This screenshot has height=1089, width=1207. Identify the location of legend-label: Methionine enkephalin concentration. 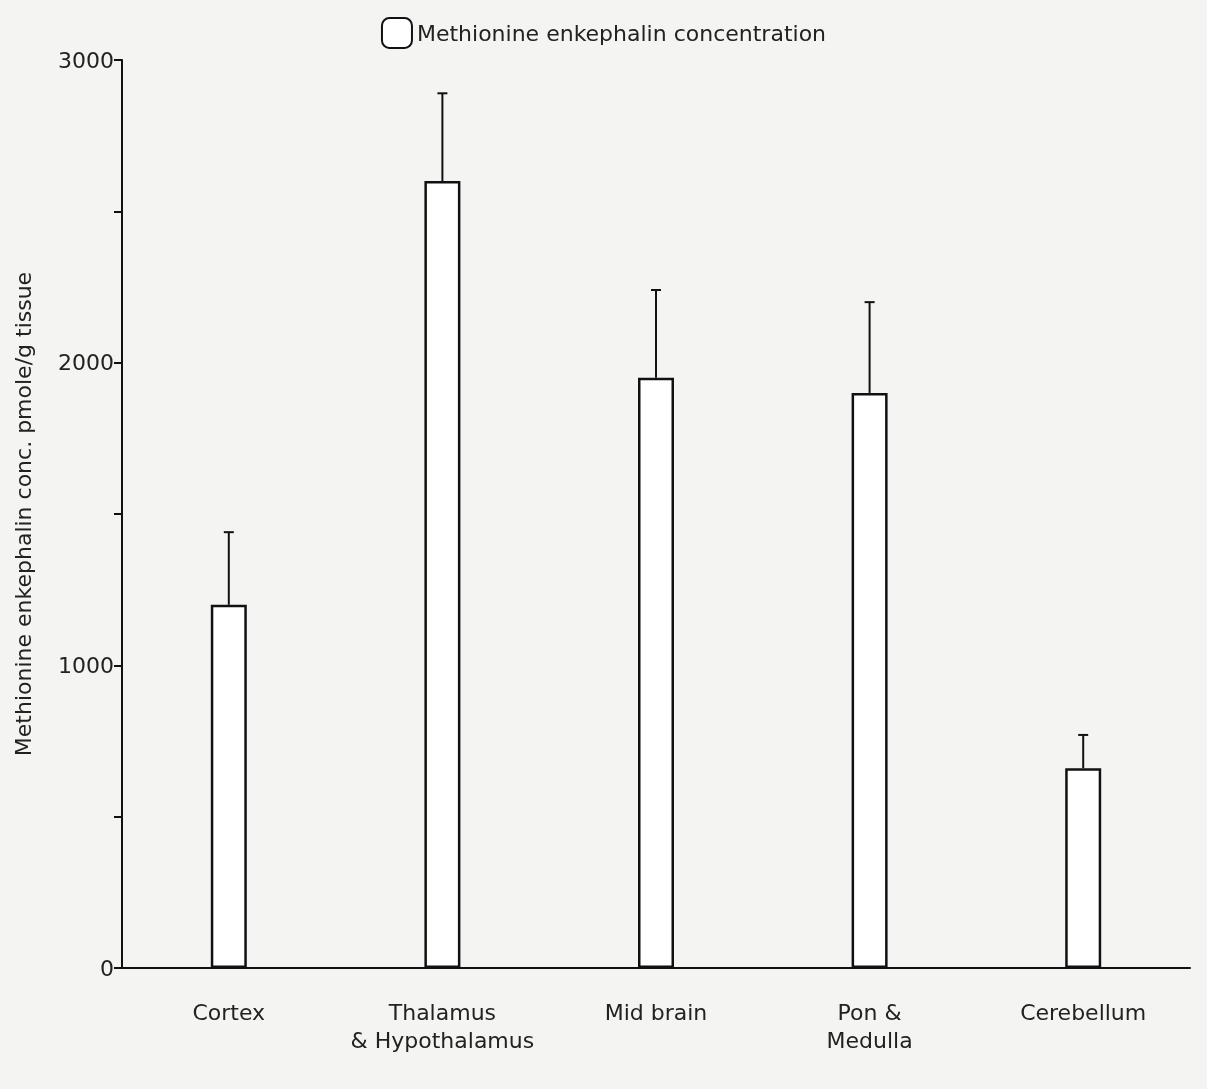
(621, 33).